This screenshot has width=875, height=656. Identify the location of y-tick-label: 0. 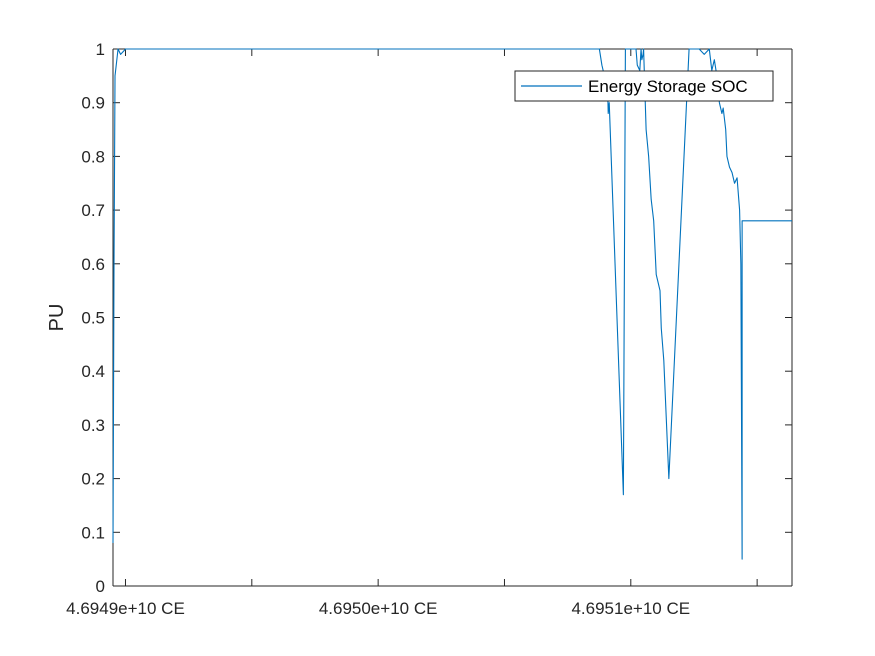
(100, 586).